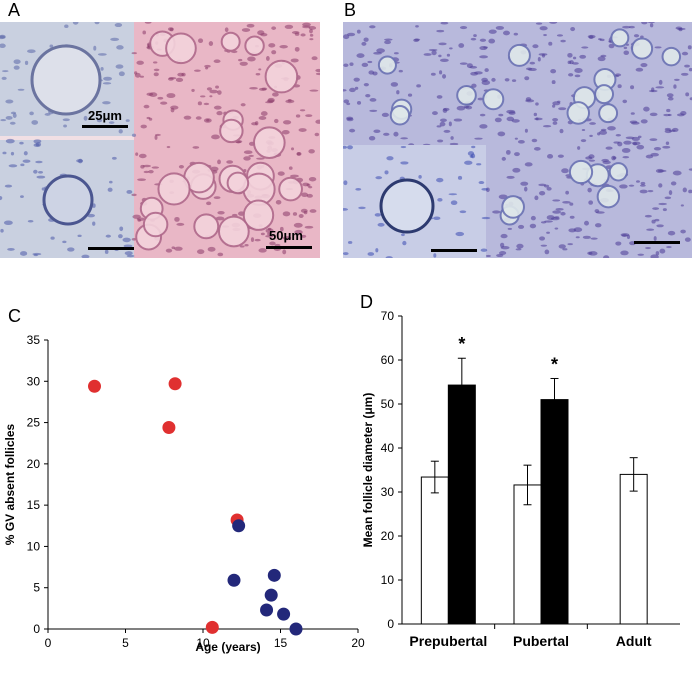 This screenshot has height=679, width=692. What do you see at coordinates (286, 235) in the screenshot?
I see `scale-label-main: 50μm` at bounding box center [286, 235].